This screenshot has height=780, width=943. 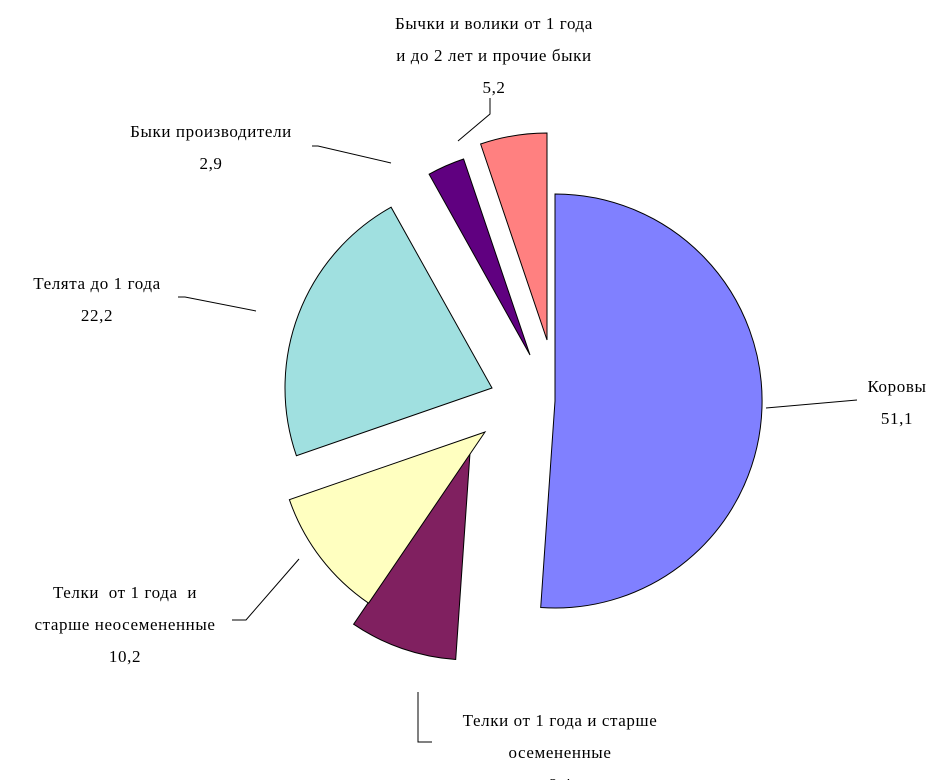 I want to click on slice-value-label: 8,4, so click(x=559, y=777).